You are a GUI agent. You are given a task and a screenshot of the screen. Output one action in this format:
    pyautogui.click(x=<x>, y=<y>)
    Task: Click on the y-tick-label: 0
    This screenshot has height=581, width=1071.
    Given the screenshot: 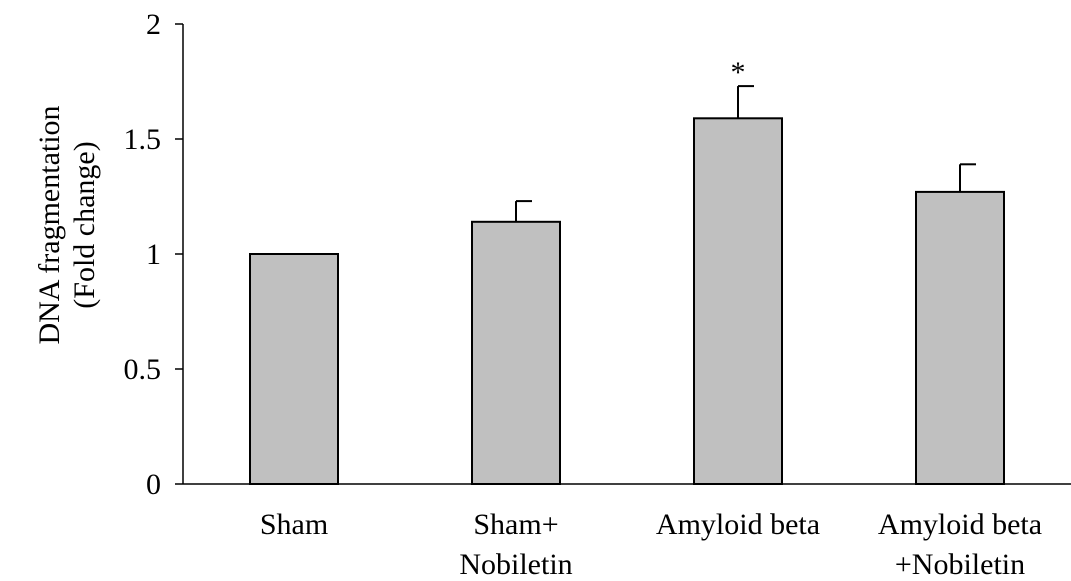 What is the action you would take?
    pyautogui.click(x=153, y=484)
    